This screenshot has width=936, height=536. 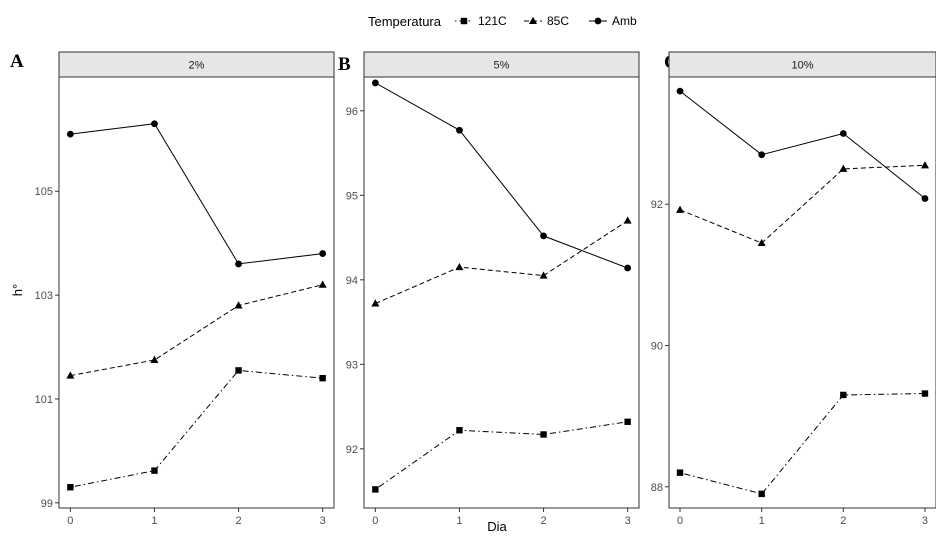 I want to click on legend-label: 121C, so click(x=492, y=21).